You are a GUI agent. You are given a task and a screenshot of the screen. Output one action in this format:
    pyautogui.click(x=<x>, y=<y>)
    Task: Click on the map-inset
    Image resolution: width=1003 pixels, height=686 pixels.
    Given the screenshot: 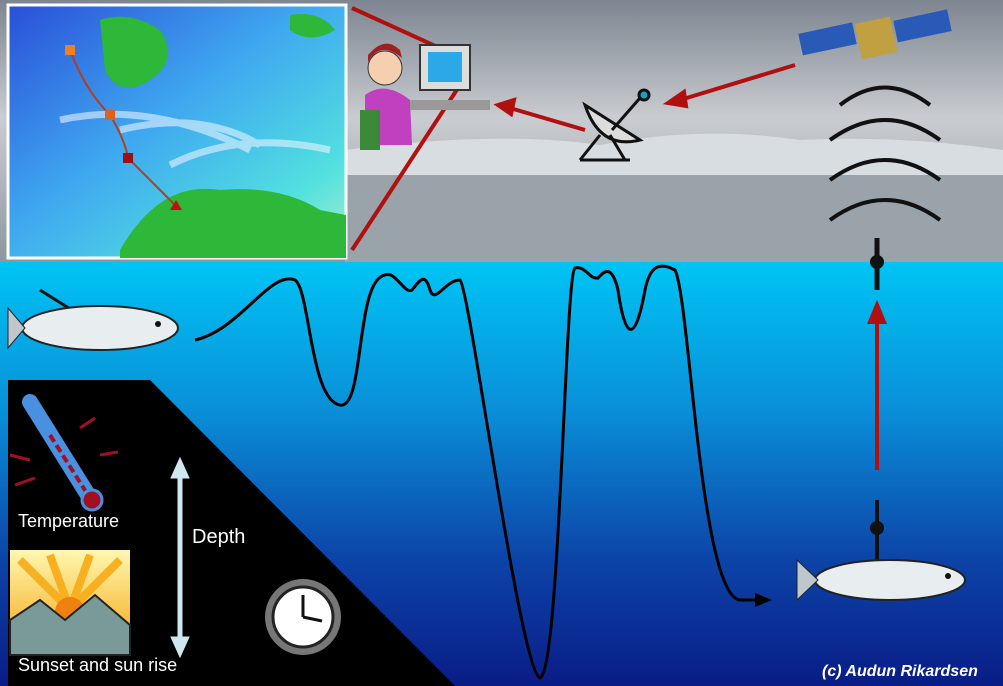 What is the action you would take?
    pyautogui.click(x=177, y=131)
    